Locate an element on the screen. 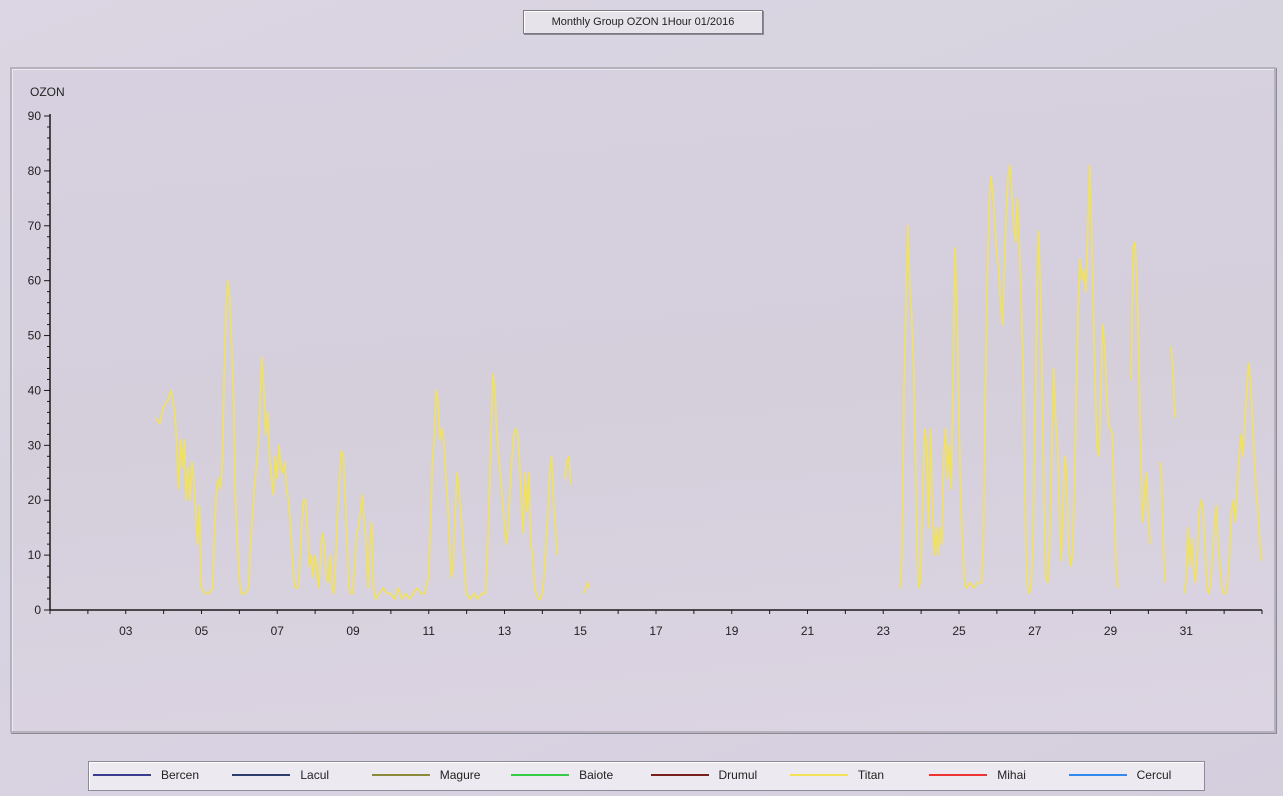 The width and height of the screenshot is (1283, 796). y-tick-label: 80 is located at coordinates (35, 171).